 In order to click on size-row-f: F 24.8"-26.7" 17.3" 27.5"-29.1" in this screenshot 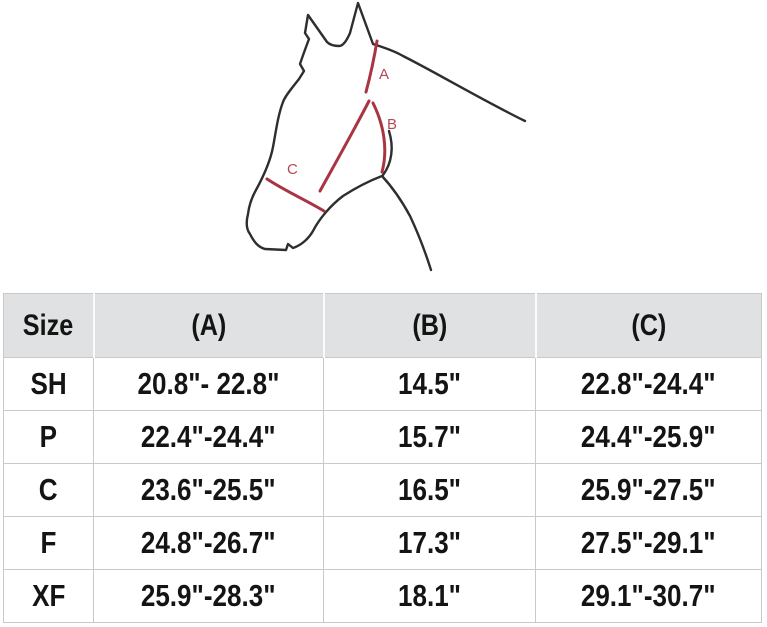, I will do `click(382, 543)`.